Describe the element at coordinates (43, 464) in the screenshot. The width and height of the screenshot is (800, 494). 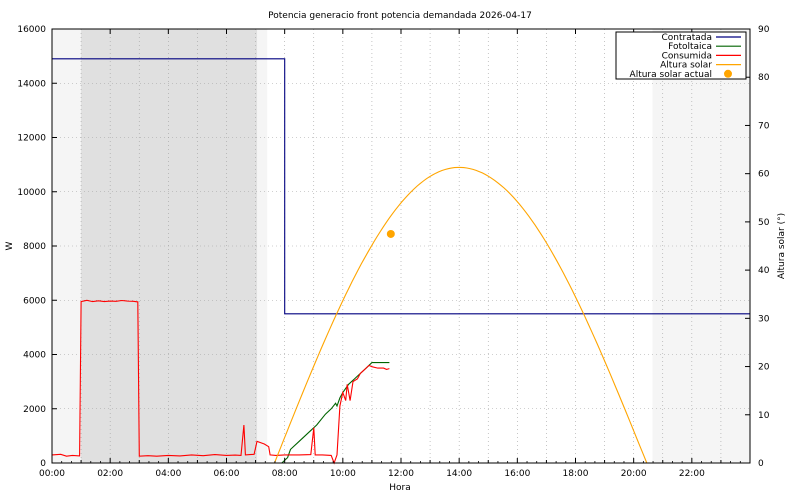
I see `y-tick-label: 0` at that location.